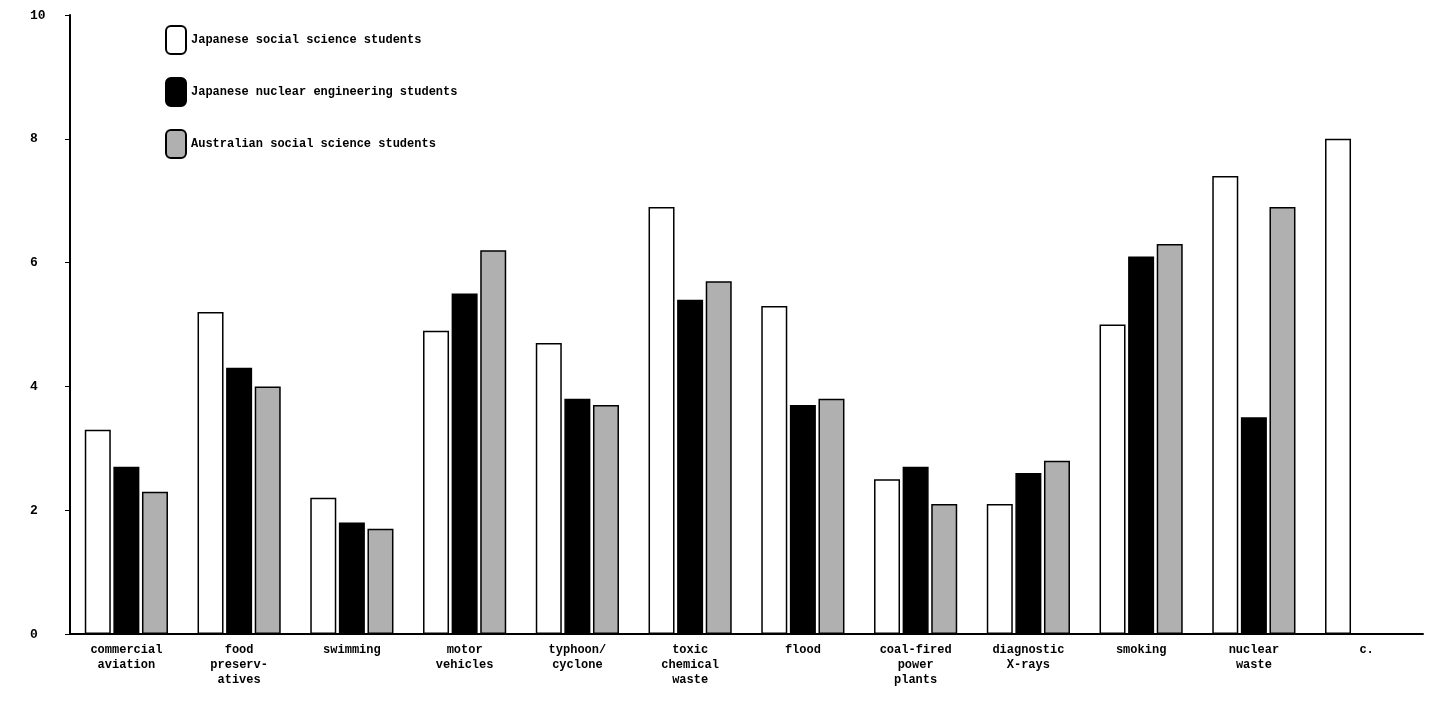 The width and height of the screenshot is (1433, 719). Describe the element at coordinates (34, 510) in the screenshot. I see `y-tick-label: 2` at that location.